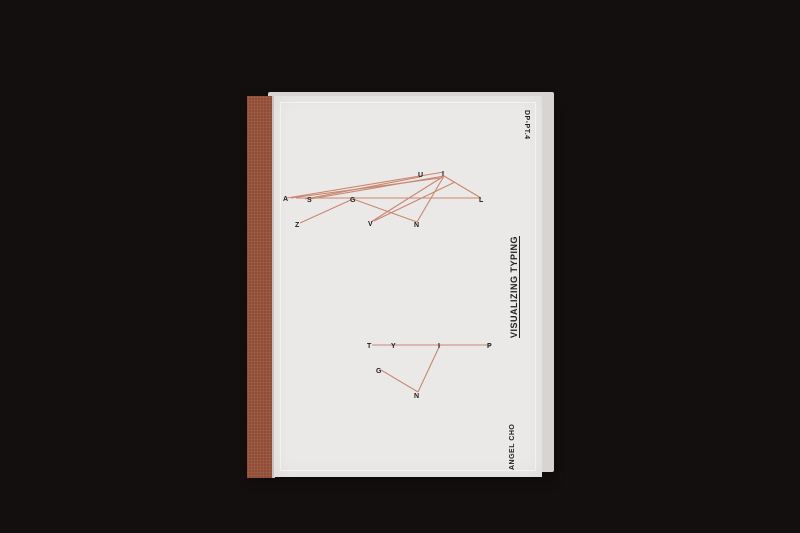  Describe the element at coordinates (309, 200) in the screenshot. I see `letter-s: S` at that location.